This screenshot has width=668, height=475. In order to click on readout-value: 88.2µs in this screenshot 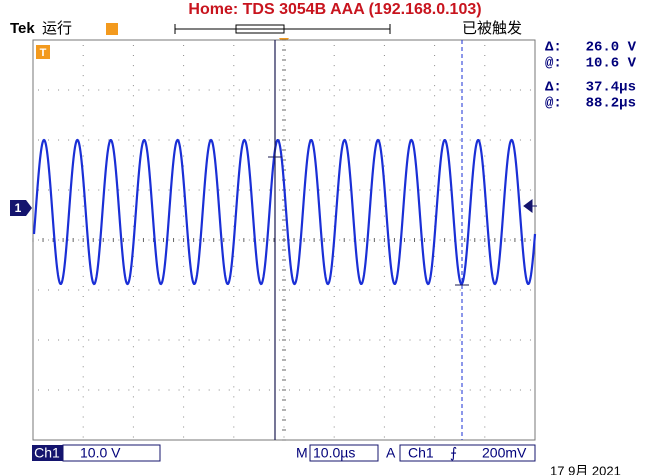, I will do `click(611, 104)`.